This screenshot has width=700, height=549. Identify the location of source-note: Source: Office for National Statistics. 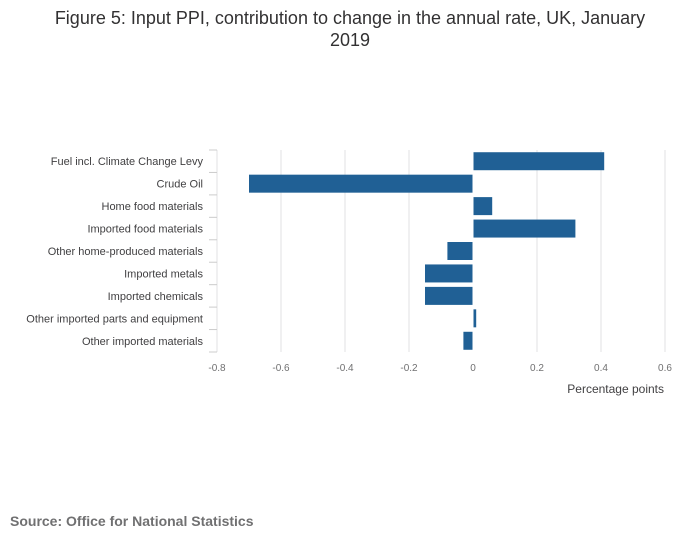
(132, 521).